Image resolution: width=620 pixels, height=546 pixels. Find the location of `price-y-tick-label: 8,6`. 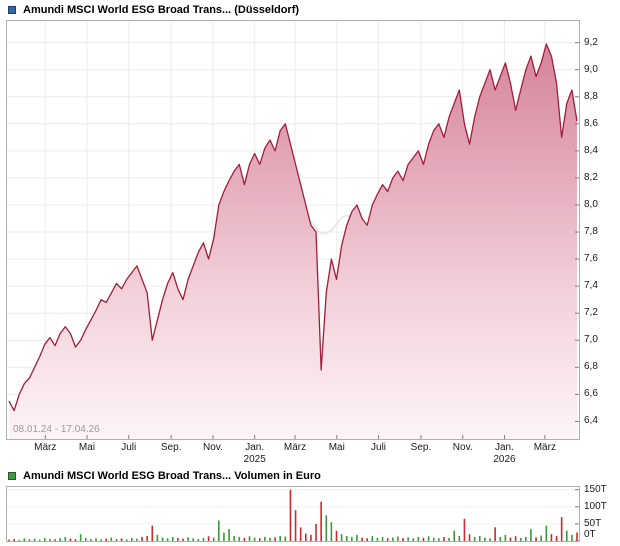

price-y-tick-label: 8,6 is located at coordinates (591, 123).